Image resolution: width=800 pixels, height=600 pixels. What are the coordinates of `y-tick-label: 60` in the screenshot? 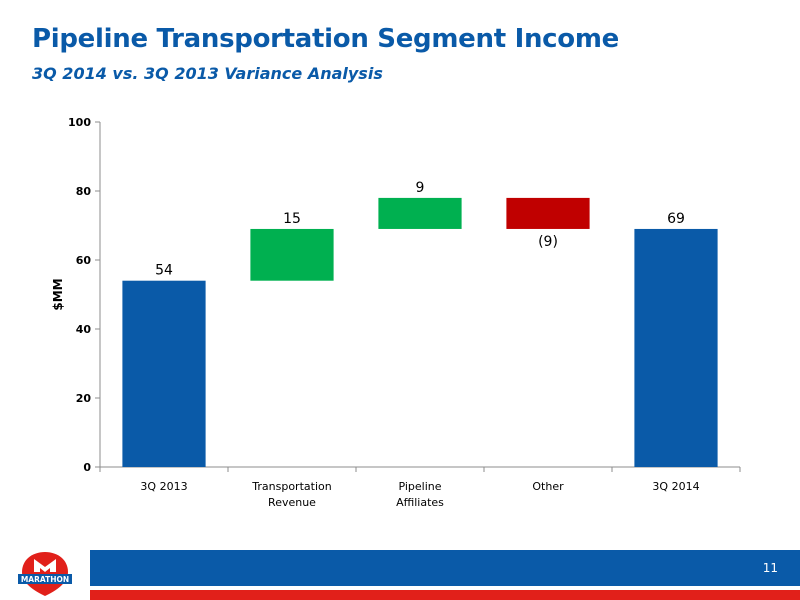 It's located at (84, 260).